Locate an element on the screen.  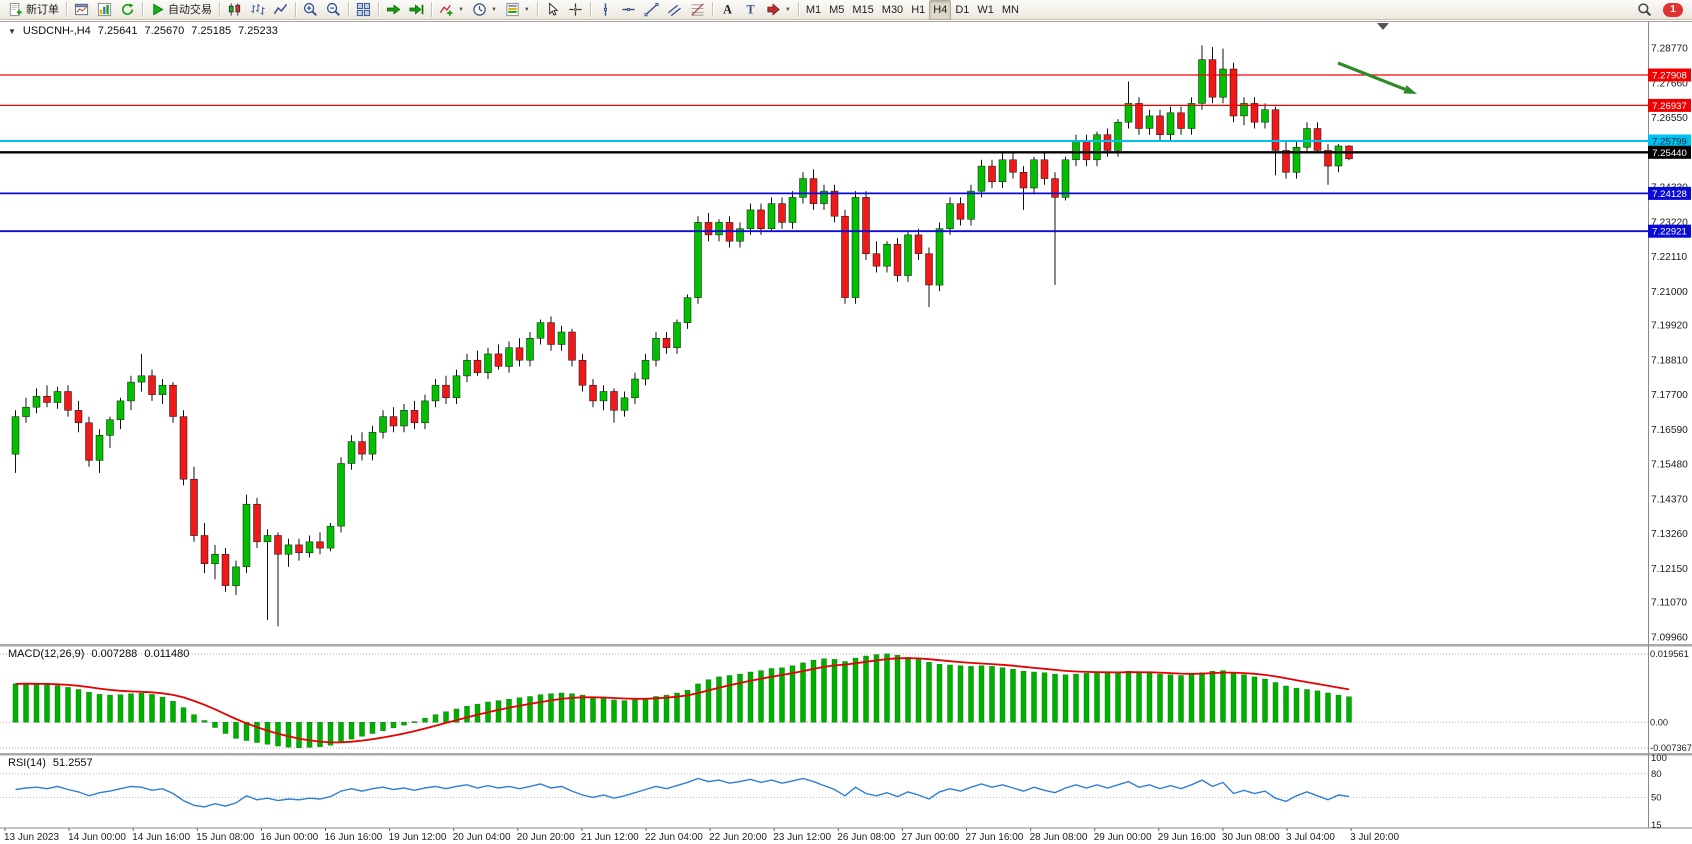
svg-text: 7.24128 is located at coordinates (1669, 194).